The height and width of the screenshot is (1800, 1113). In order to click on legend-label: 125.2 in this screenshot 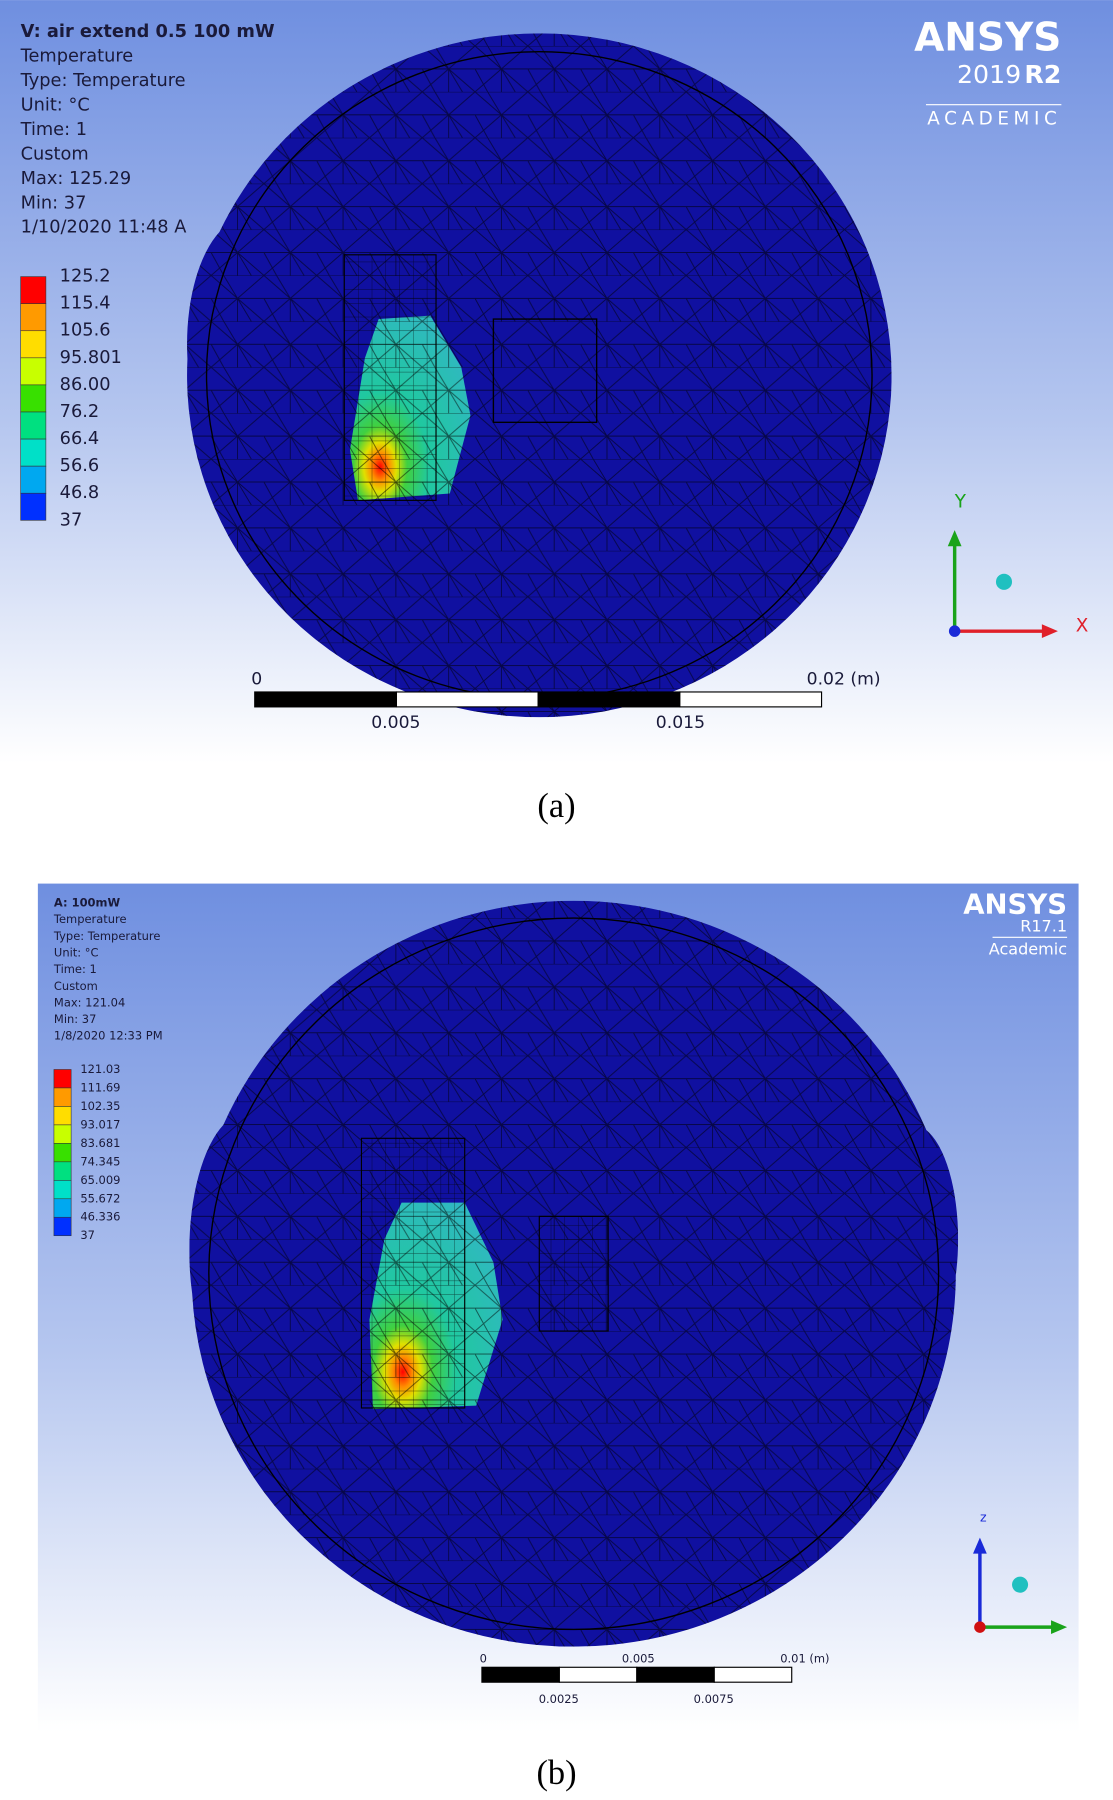, I will do `click(85, 276)`.